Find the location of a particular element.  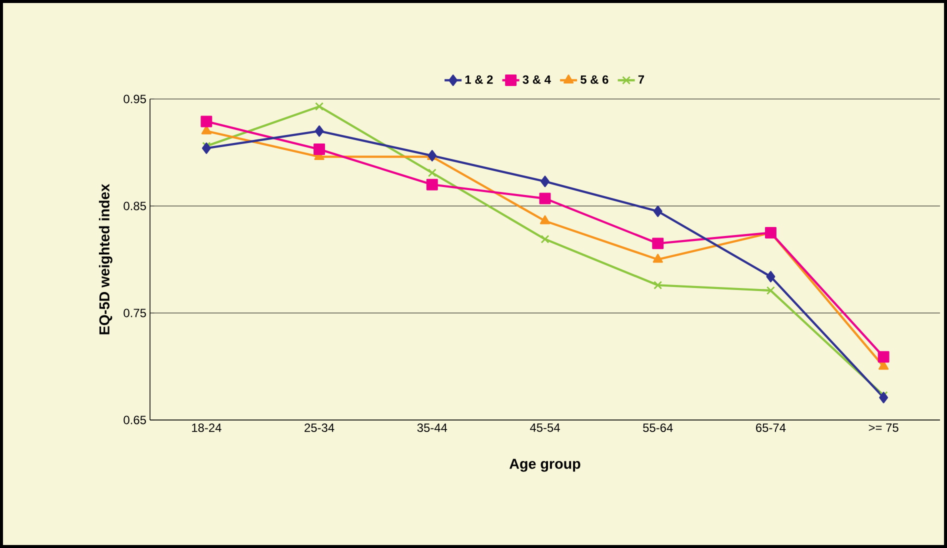

x-tick-label: 35-44 is located at coordinates (432, 428).